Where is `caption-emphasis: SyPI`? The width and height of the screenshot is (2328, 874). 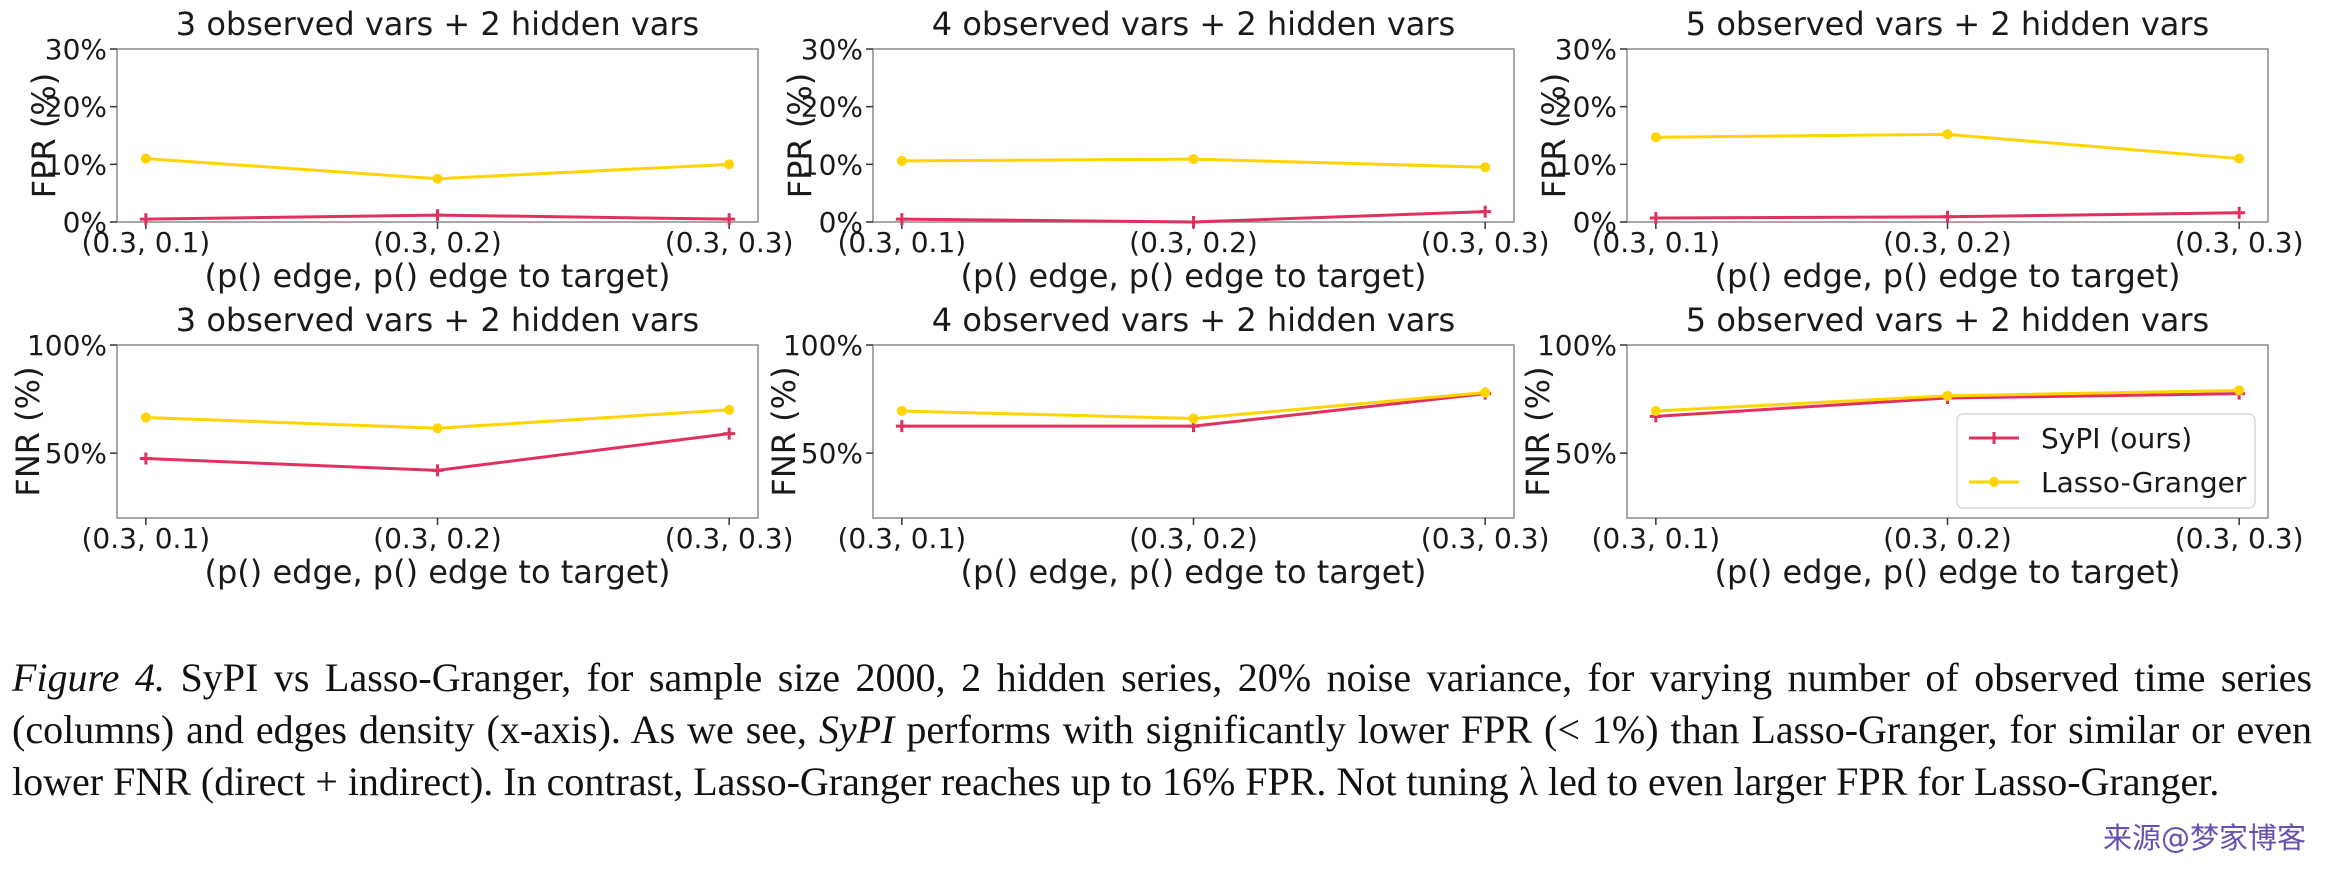
caption-emphasis: SyPI is located at coordinates (856, 729).